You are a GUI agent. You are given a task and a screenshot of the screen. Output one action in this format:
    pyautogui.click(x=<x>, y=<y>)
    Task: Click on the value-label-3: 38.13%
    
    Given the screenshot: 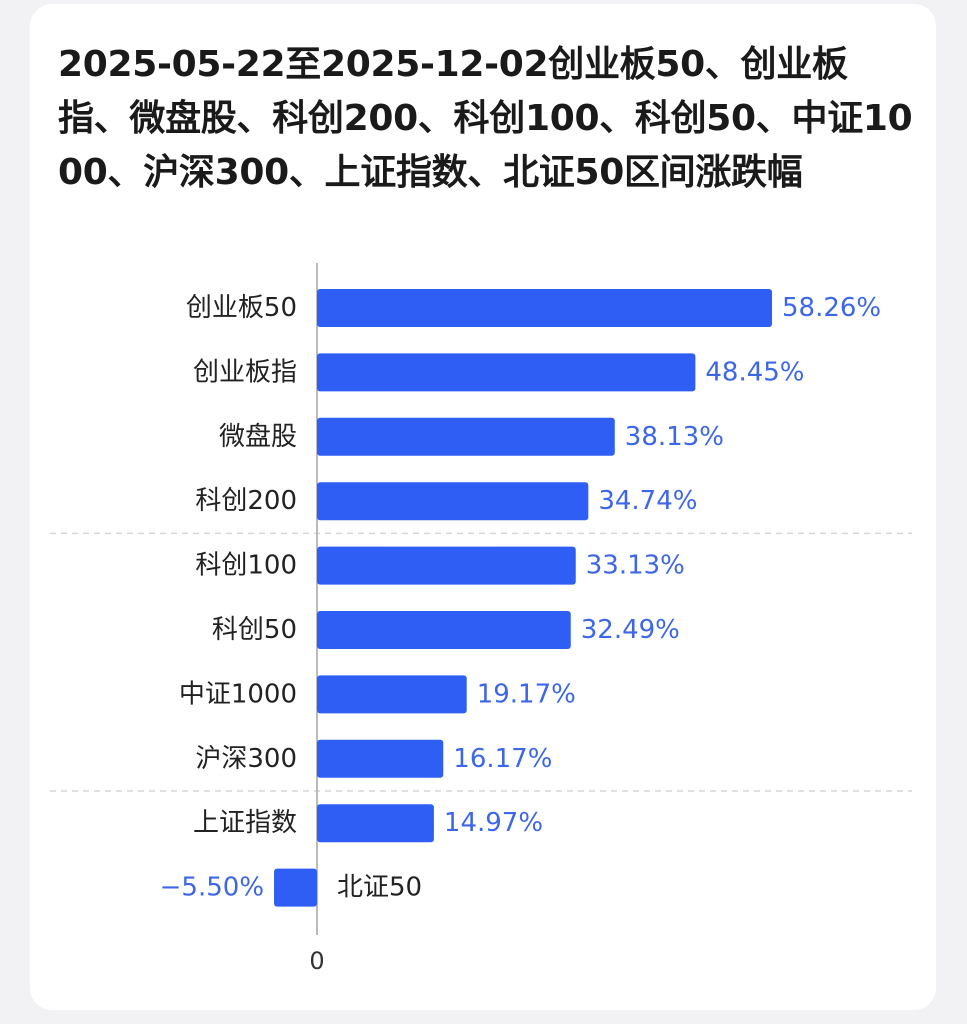 What is the action you would take?
    pyautogui.click(x=674, y=437)
    